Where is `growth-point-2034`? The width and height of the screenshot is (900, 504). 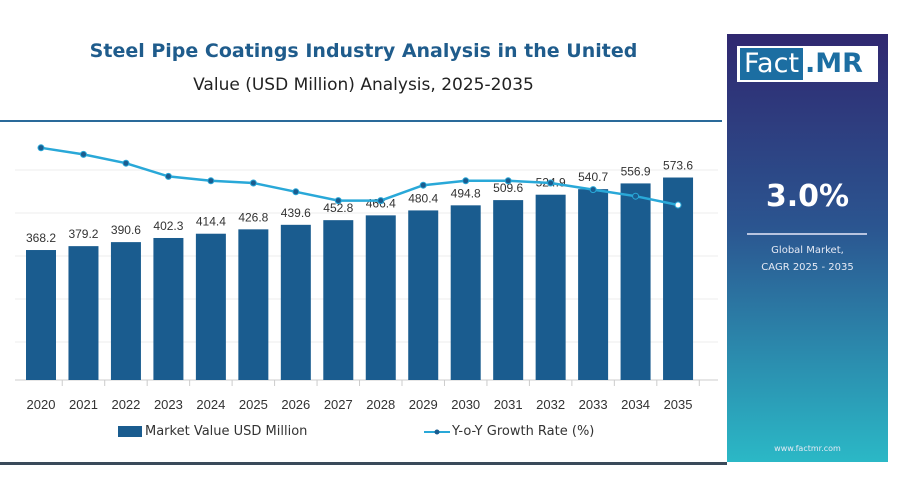 growth-point-2034 is located at coordinates (636, 196).